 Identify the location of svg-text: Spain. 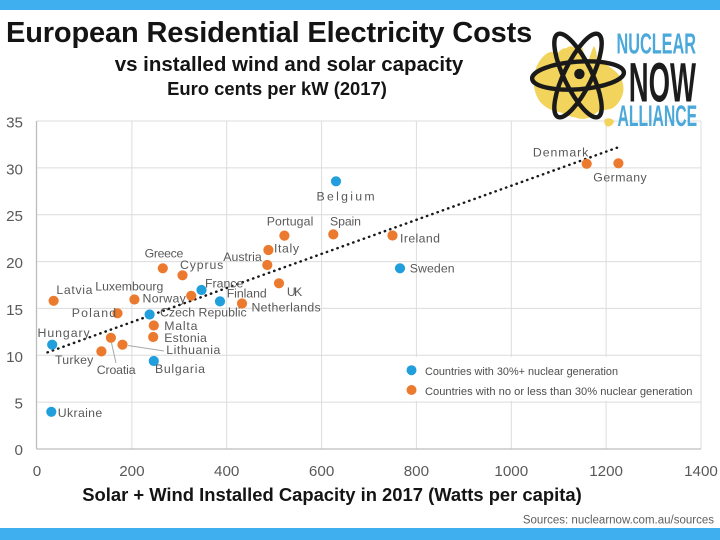
(345, 222).